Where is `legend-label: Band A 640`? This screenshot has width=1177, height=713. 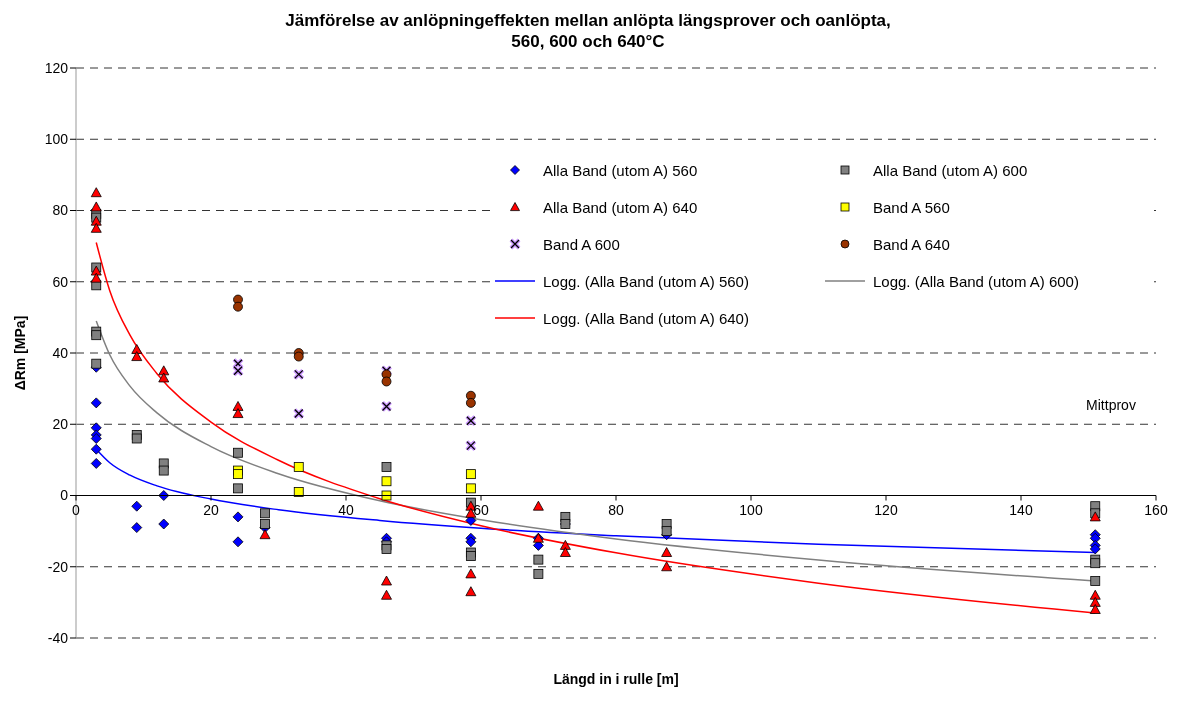
legend-label: Band A 640 is located at coordinates (911, 244).